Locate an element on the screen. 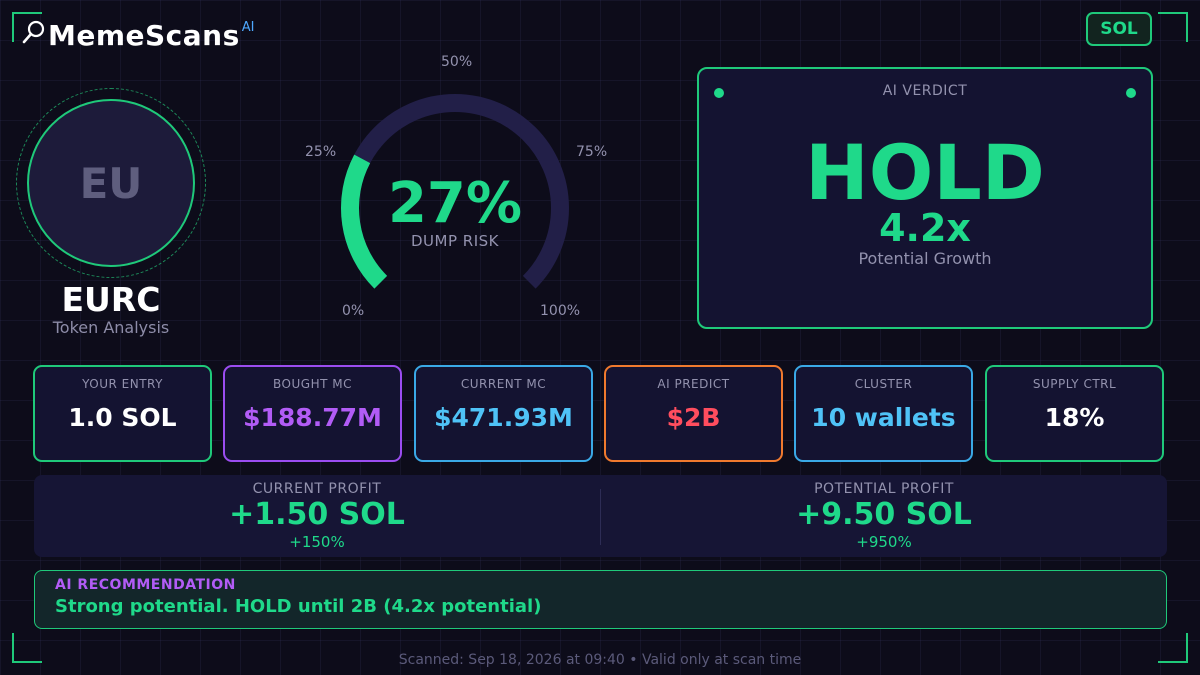 The image size is (1200, 675). gauge-fill is located at coordinates (364, 221).